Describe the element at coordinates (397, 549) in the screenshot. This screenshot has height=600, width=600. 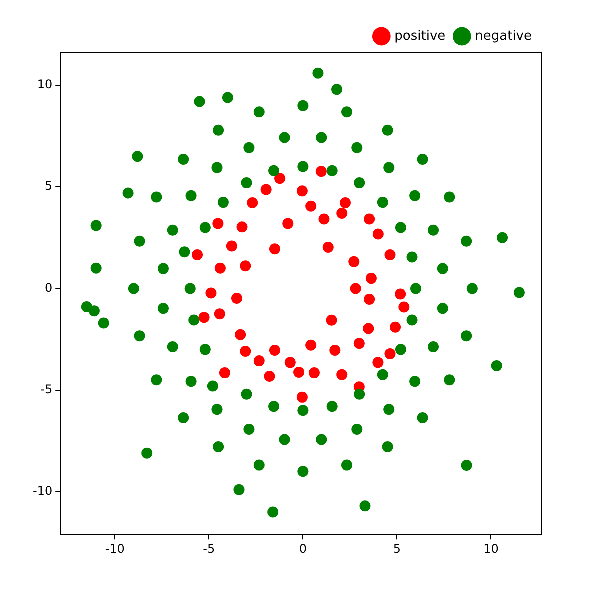
I see `x-tick-label: 5` at that location.